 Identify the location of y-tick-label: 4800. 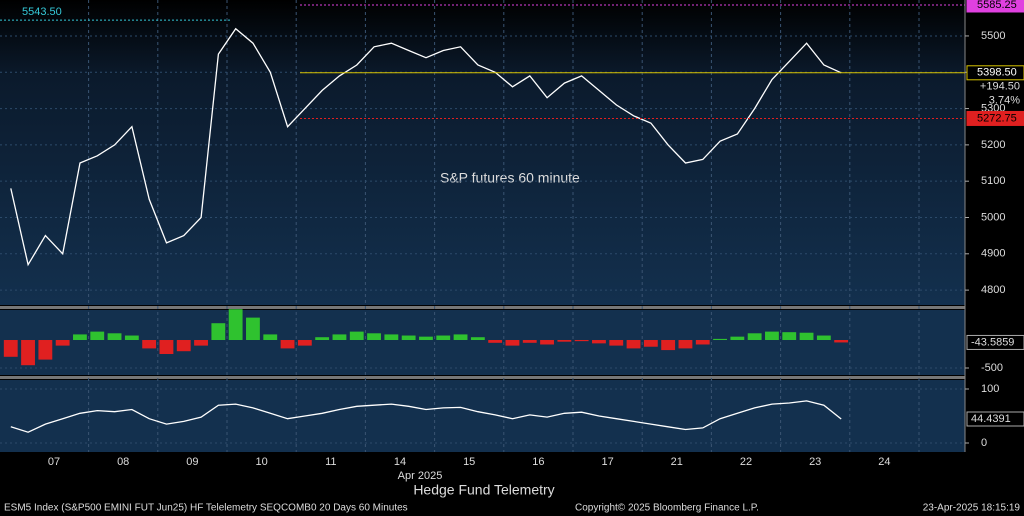
(993, 290).